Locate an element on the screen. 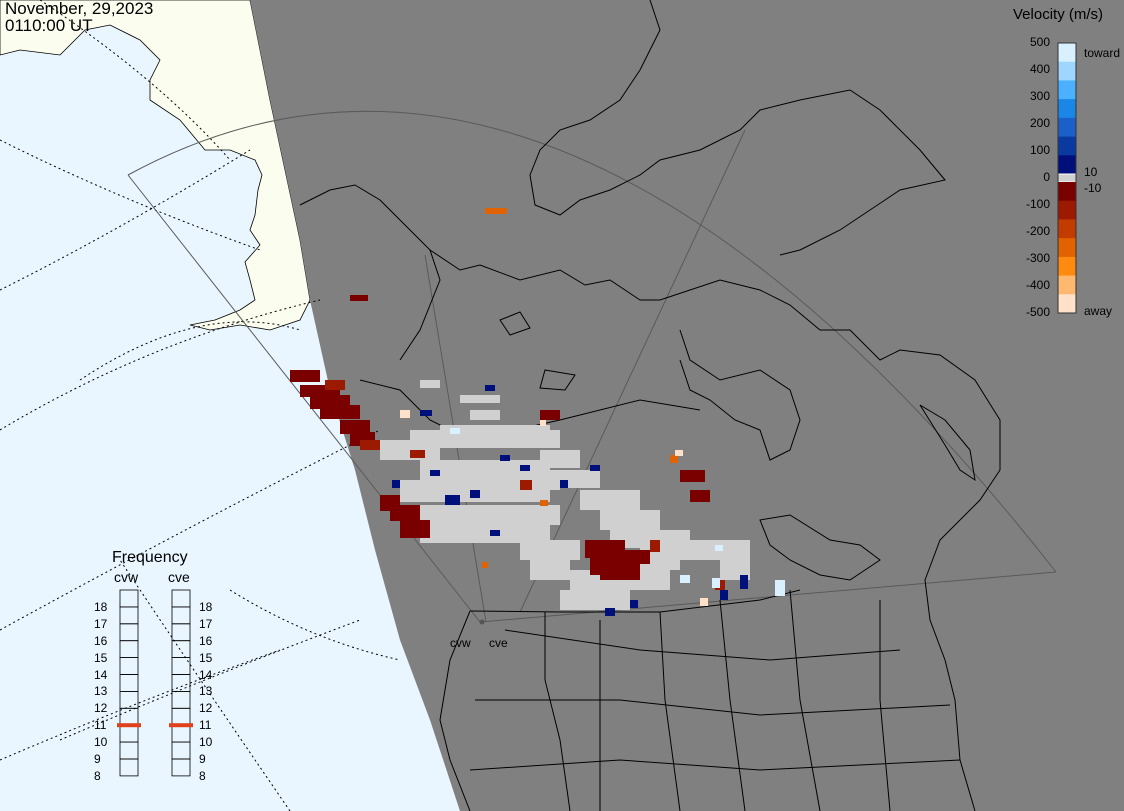 This screenshot has height=811, width=1124. frequency-bars is located at coordinates (155, 683).